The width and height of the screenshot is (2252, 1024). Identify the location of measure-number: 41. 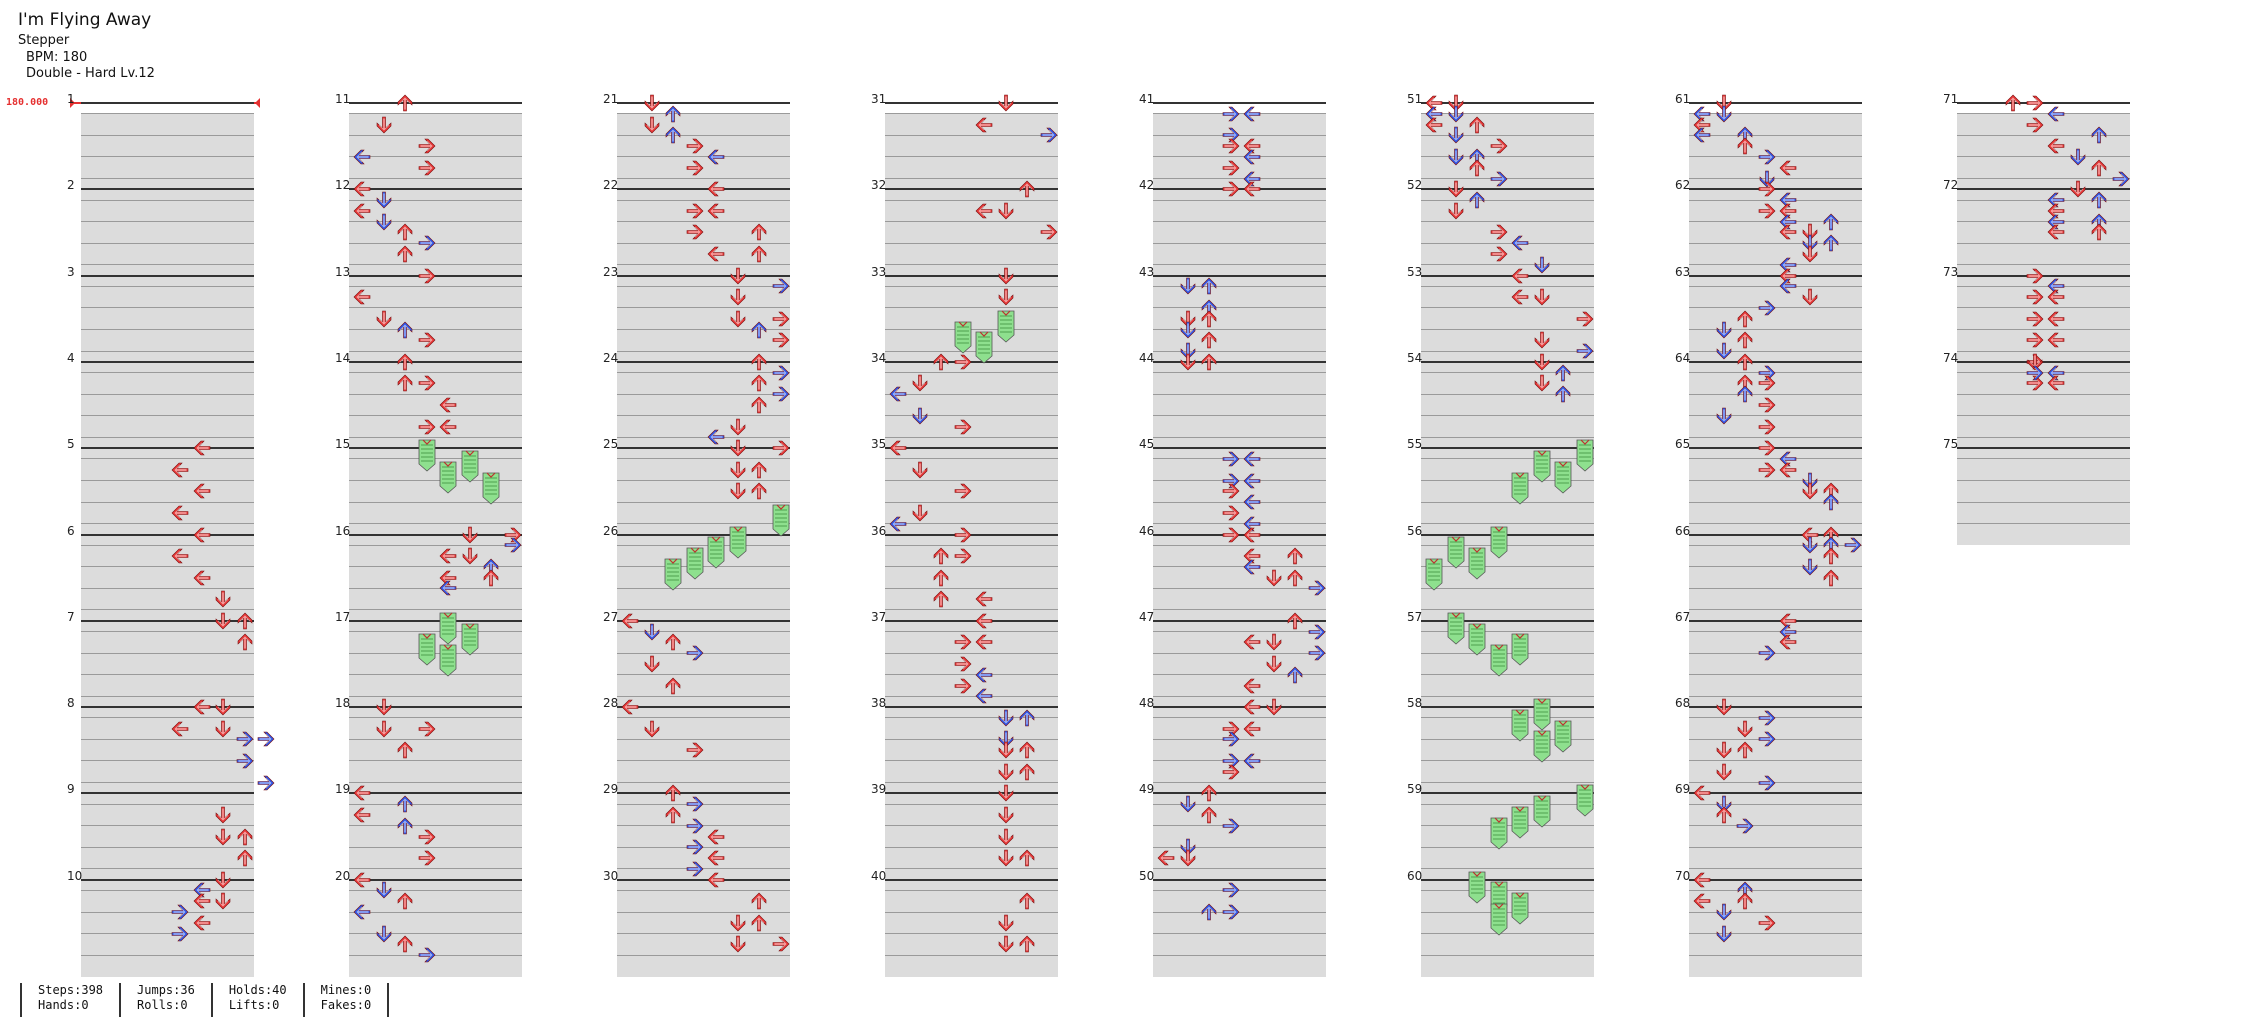
(1147, 99).